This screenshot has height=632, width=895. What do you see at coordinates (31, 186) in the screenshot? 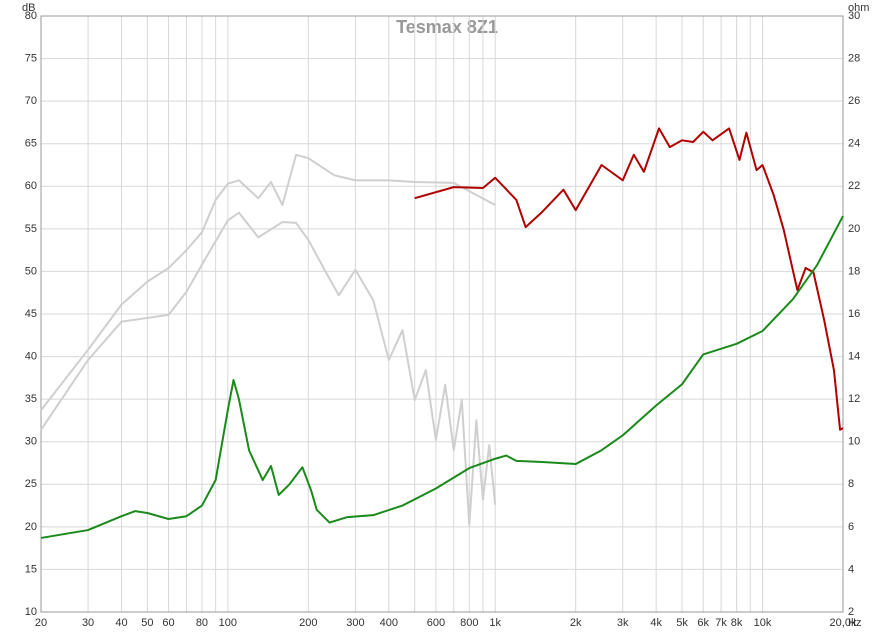
I see `y-tick-label: 60` at bounding box center [31, 186].